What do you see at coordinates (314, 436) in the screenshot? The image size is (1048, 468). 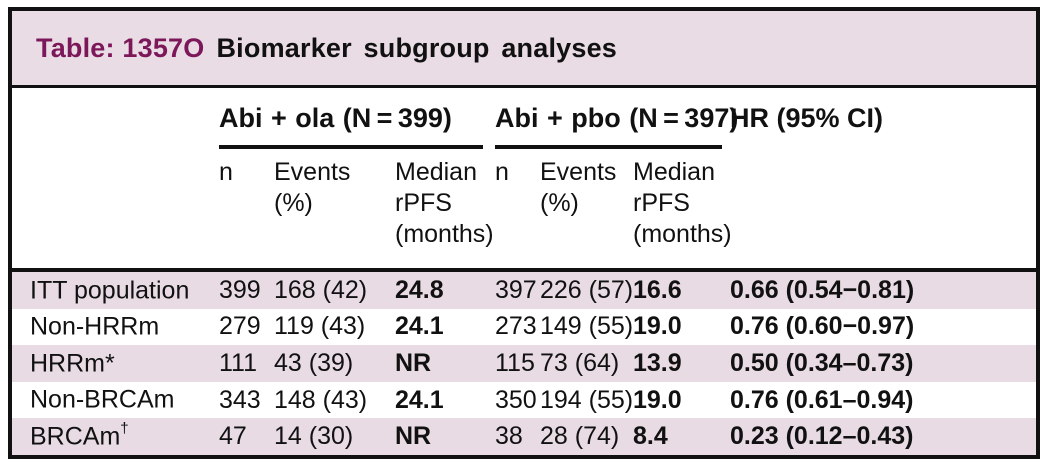 I see `cell-g1-events: 14 (30)` at bounding box center [314, 436].